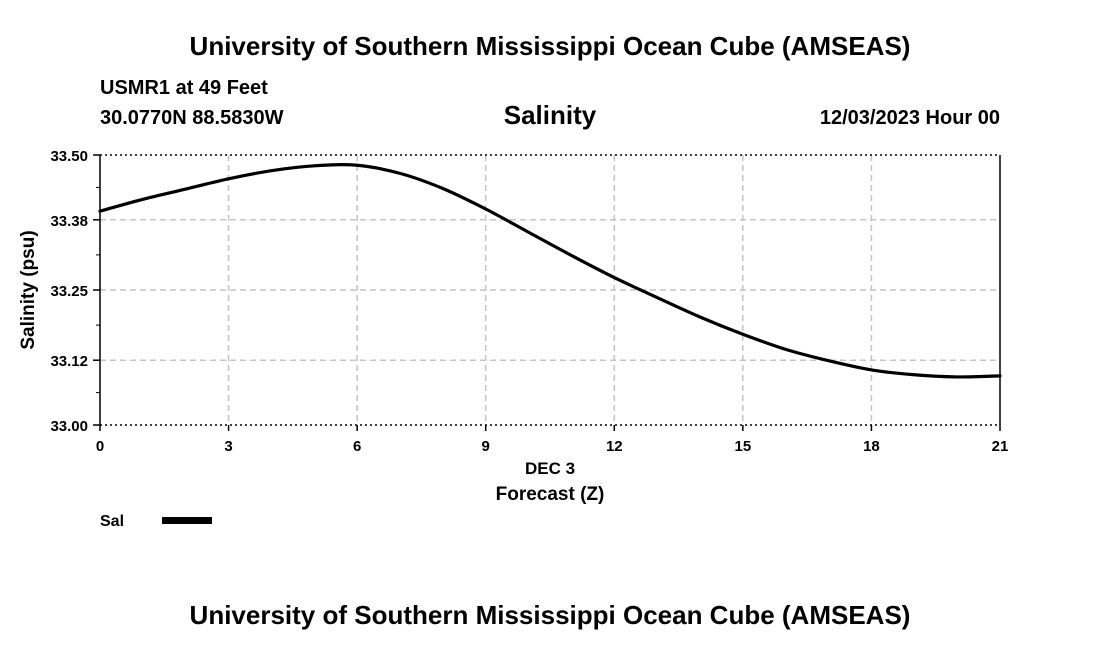  I want to click on y-axis-label: Salinity (psu), so click(28, 289).